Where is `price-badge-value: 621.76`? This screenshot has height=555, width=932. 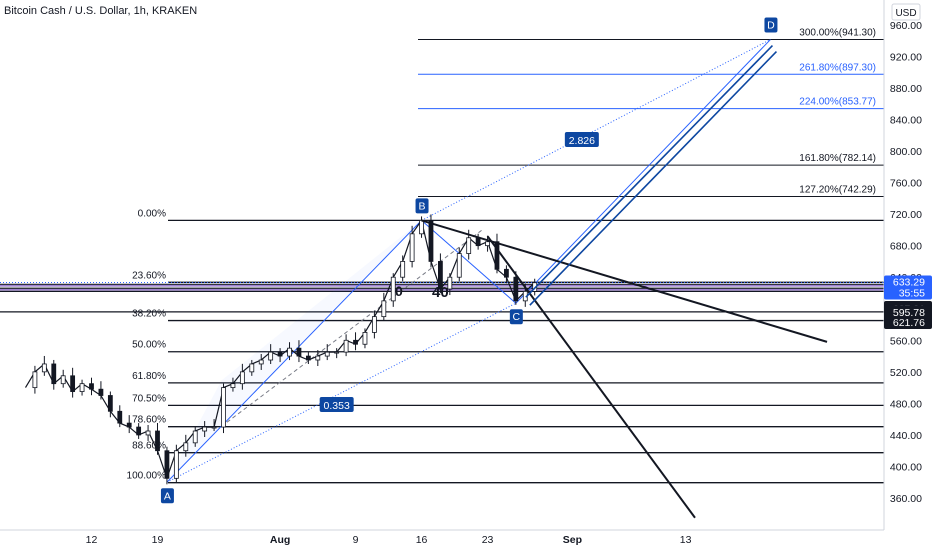 price-badge-value: 621.76 is located at coordinates (909, 323).